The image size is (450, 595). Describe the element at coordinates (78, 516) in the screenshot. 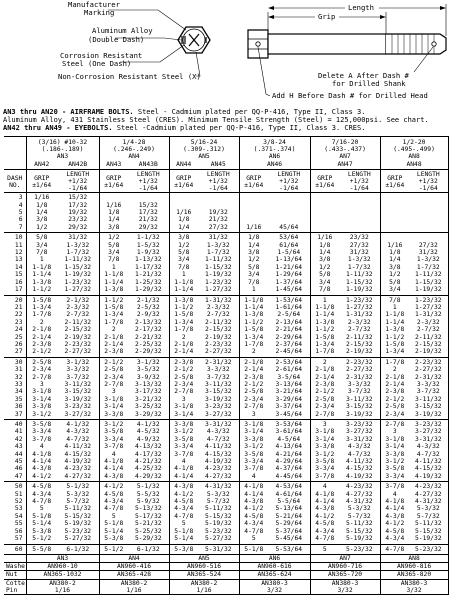

I see `length-cell: 5-15/32` at that location.